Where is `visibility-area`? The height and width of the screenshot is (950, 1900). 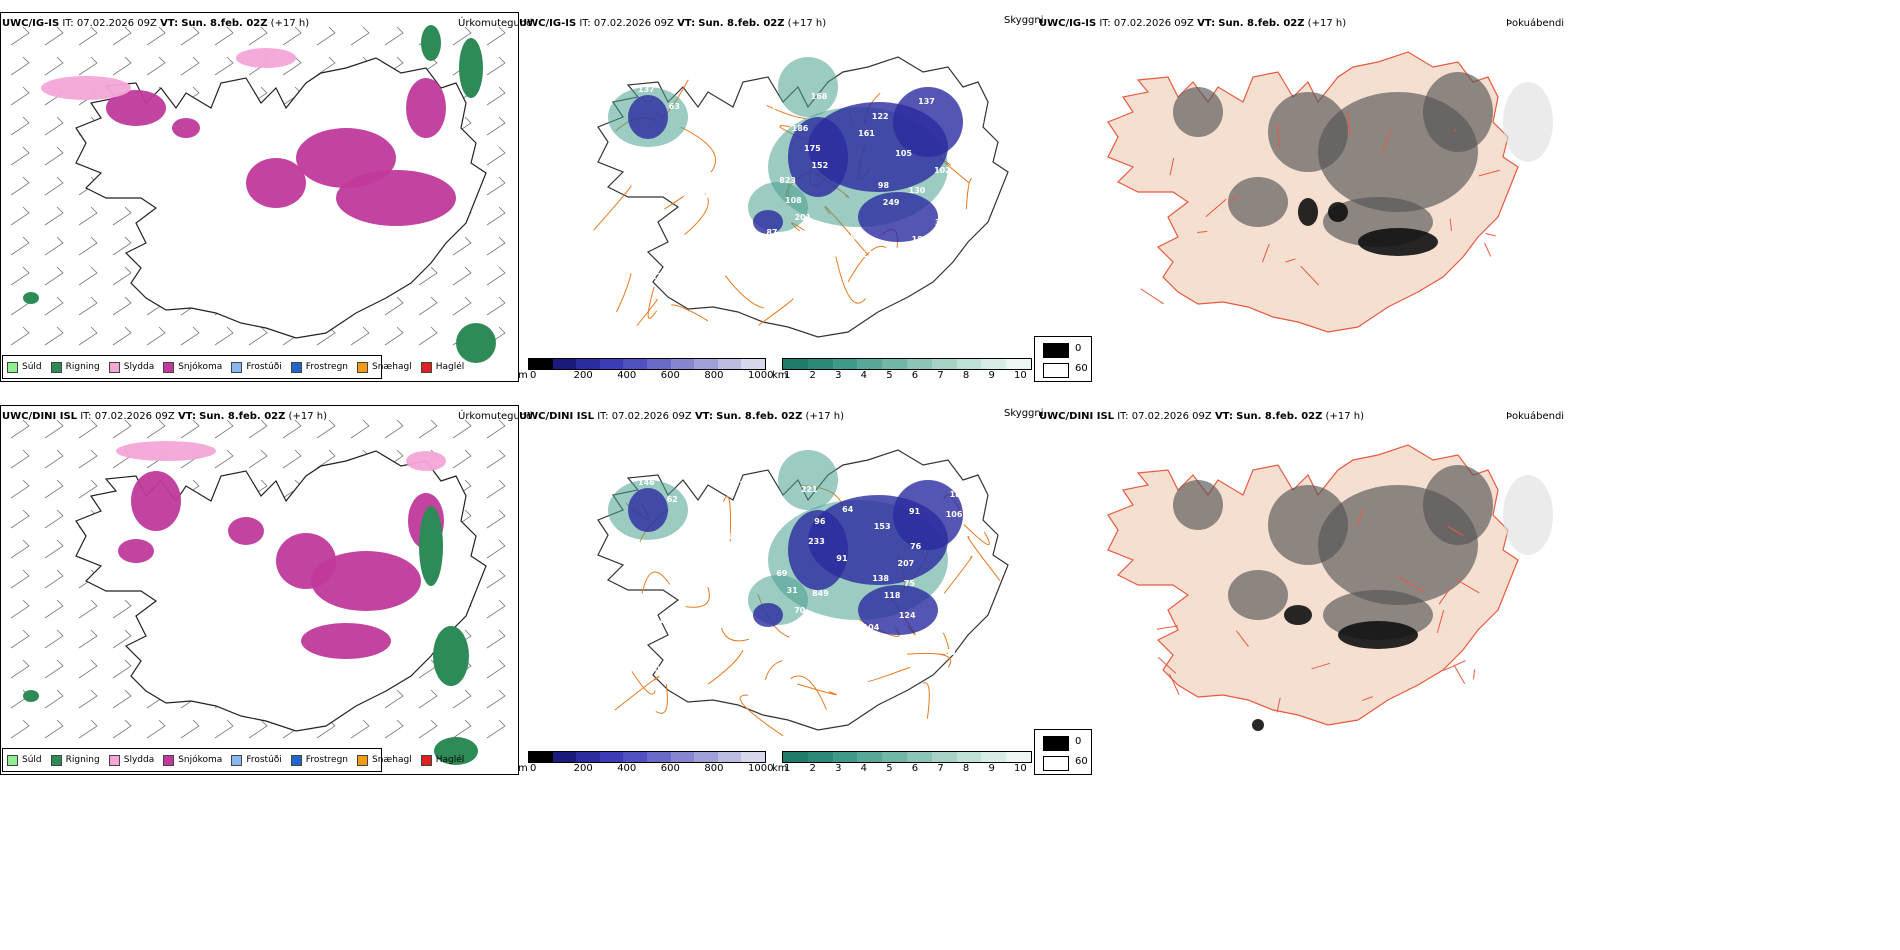
visibility-area is located at coordinates (808, 480).